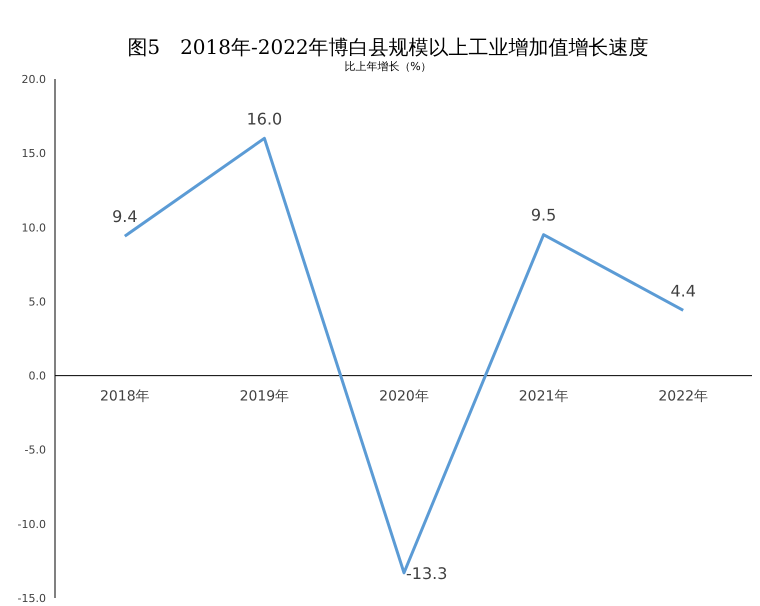  Describe the element at coordinates (264, 118) in the screenshot. I see `data-label: 16.0` at that location.